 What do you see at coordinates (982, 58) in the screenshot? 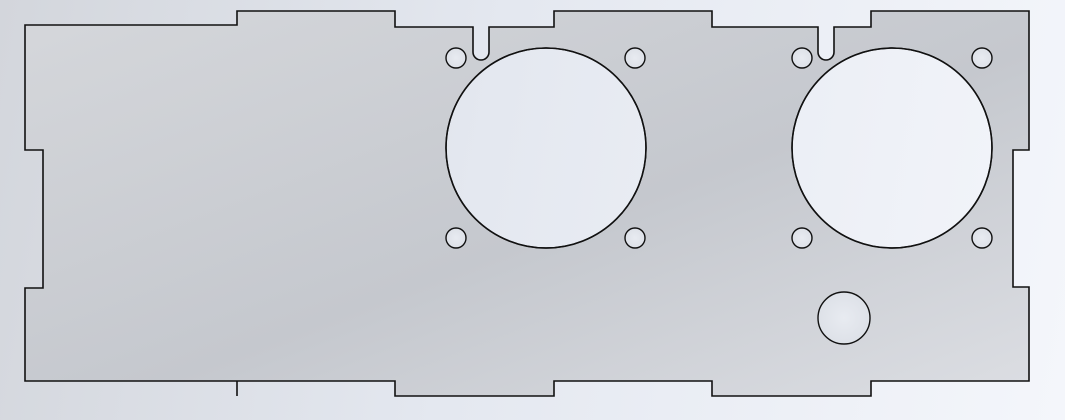
I see `fan-right-mount-hole-top-right` at bounding box center [982, 58].